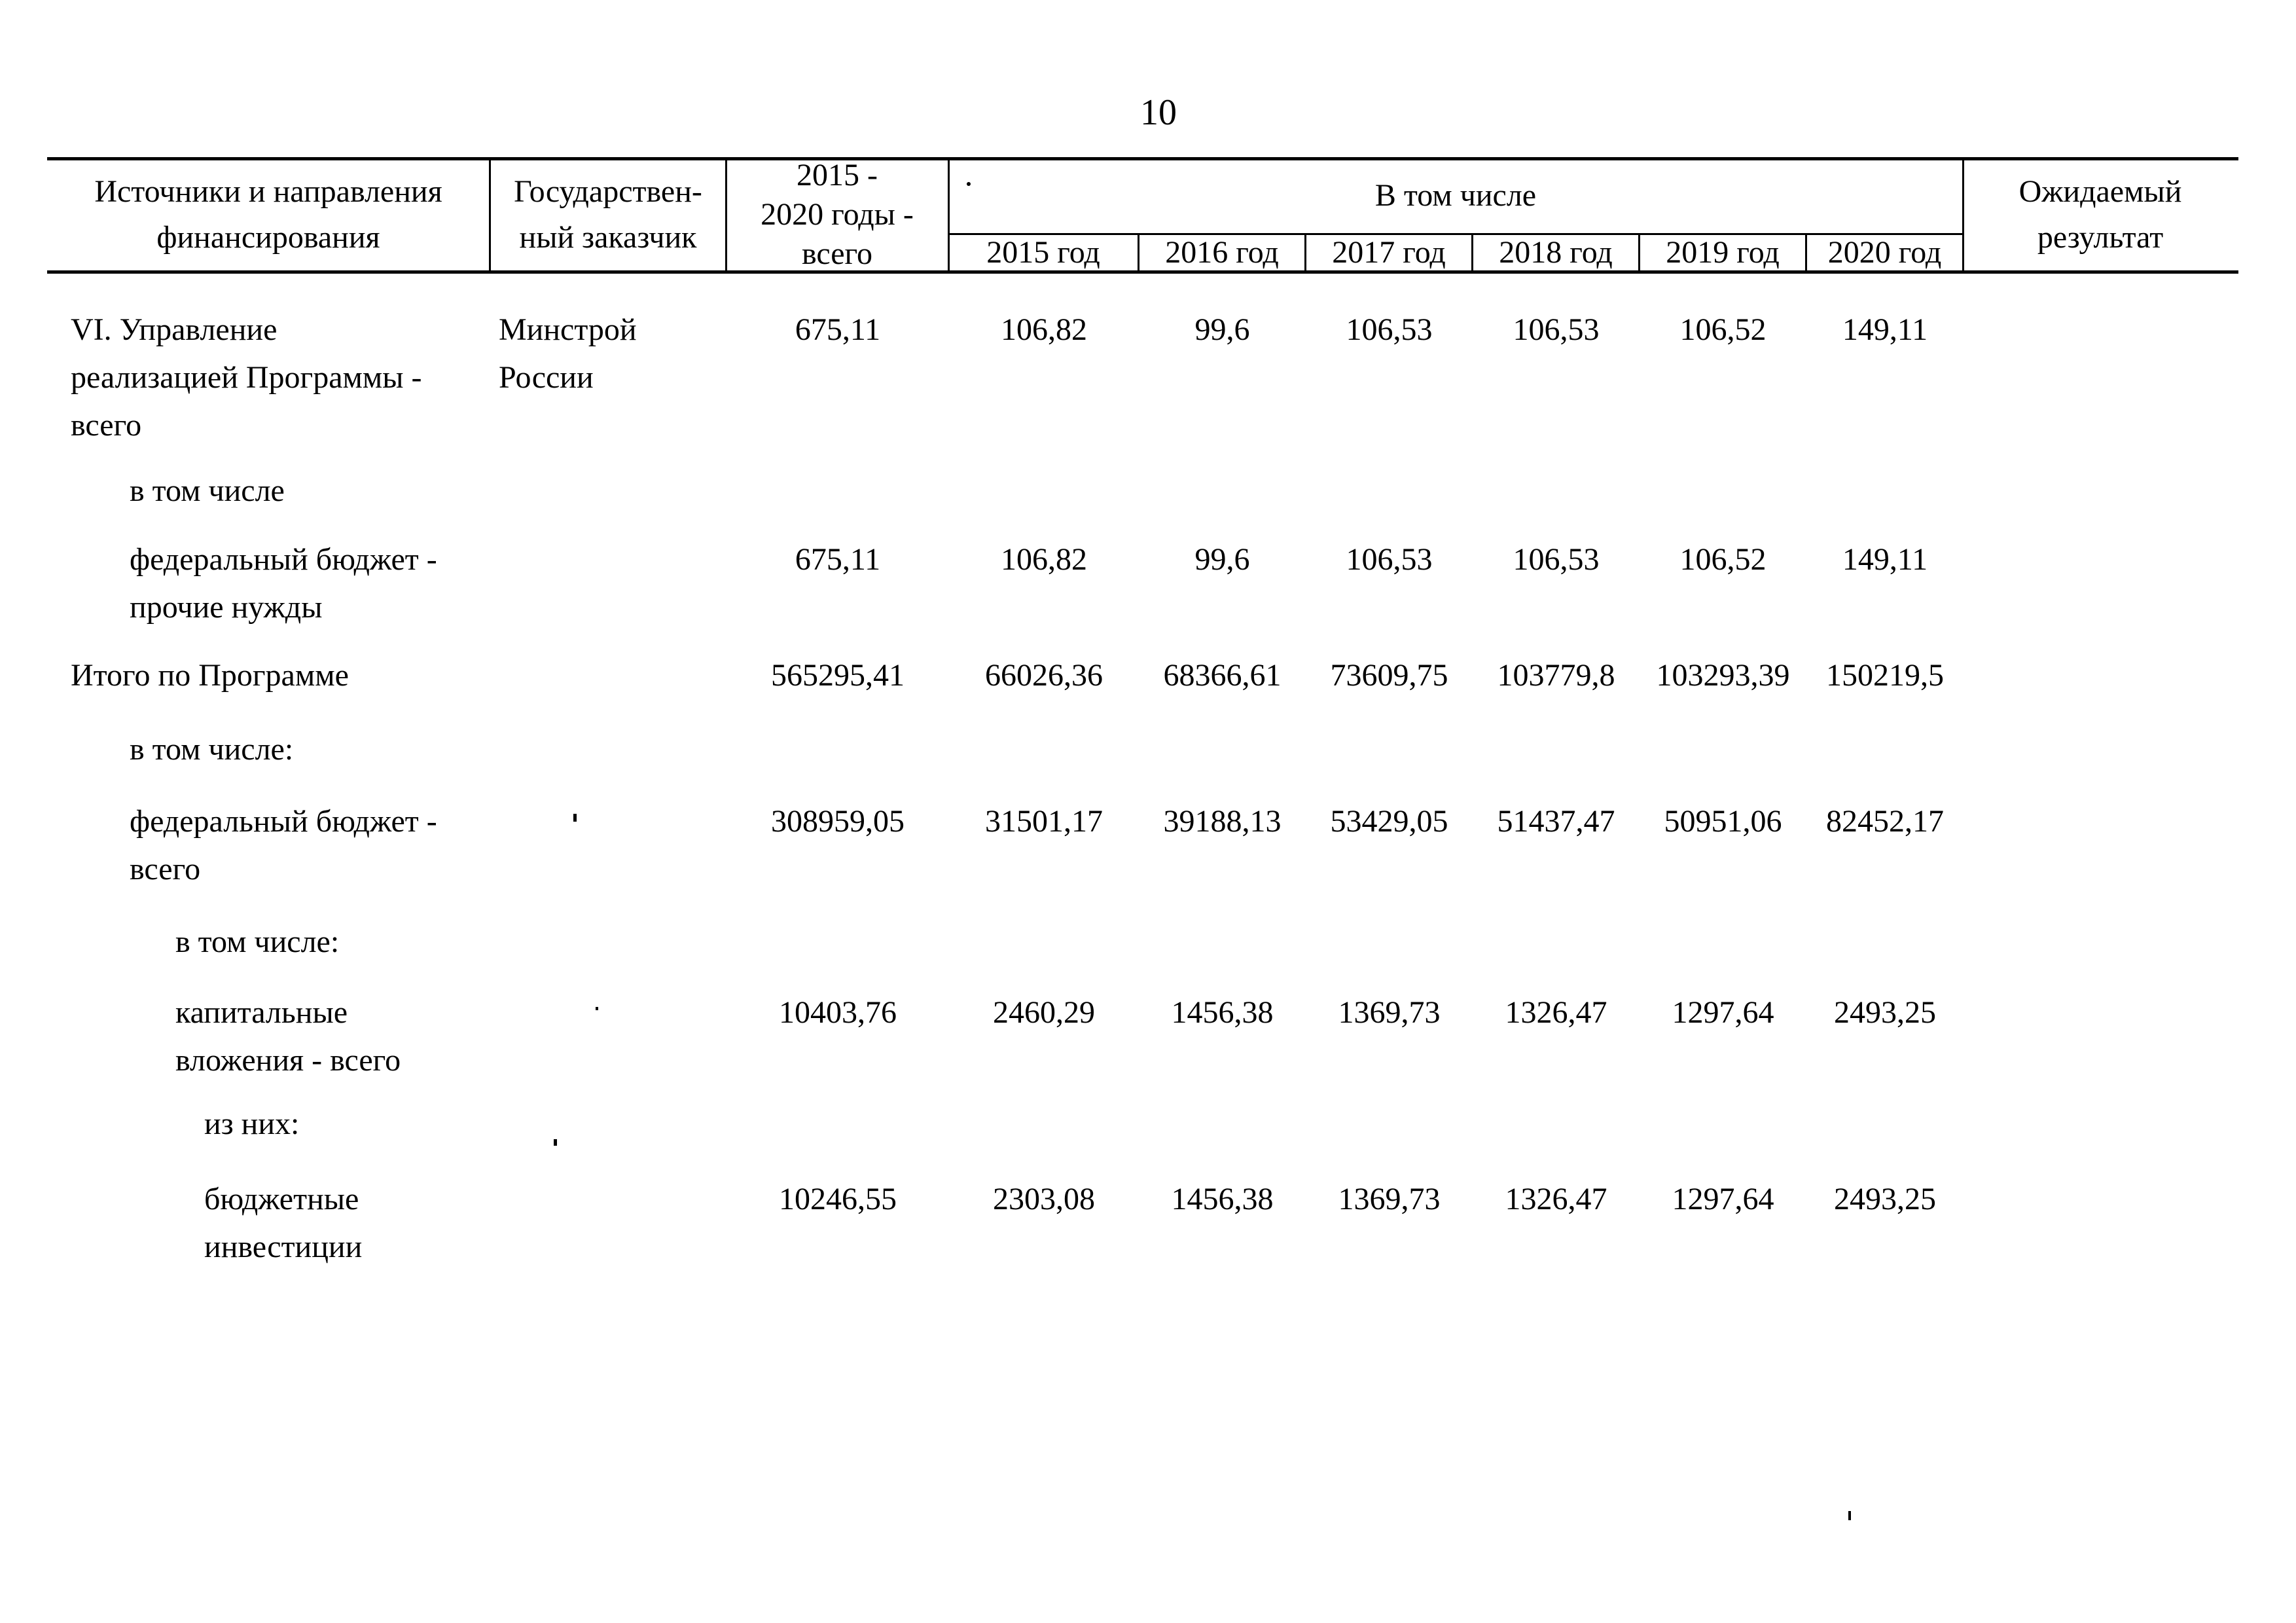 The image size is (2296, 1623). What do you see at coordinates (838, 1012) in the screenshot?
I see `cell-total: 10403,76` at bounding box center [838, 1012].